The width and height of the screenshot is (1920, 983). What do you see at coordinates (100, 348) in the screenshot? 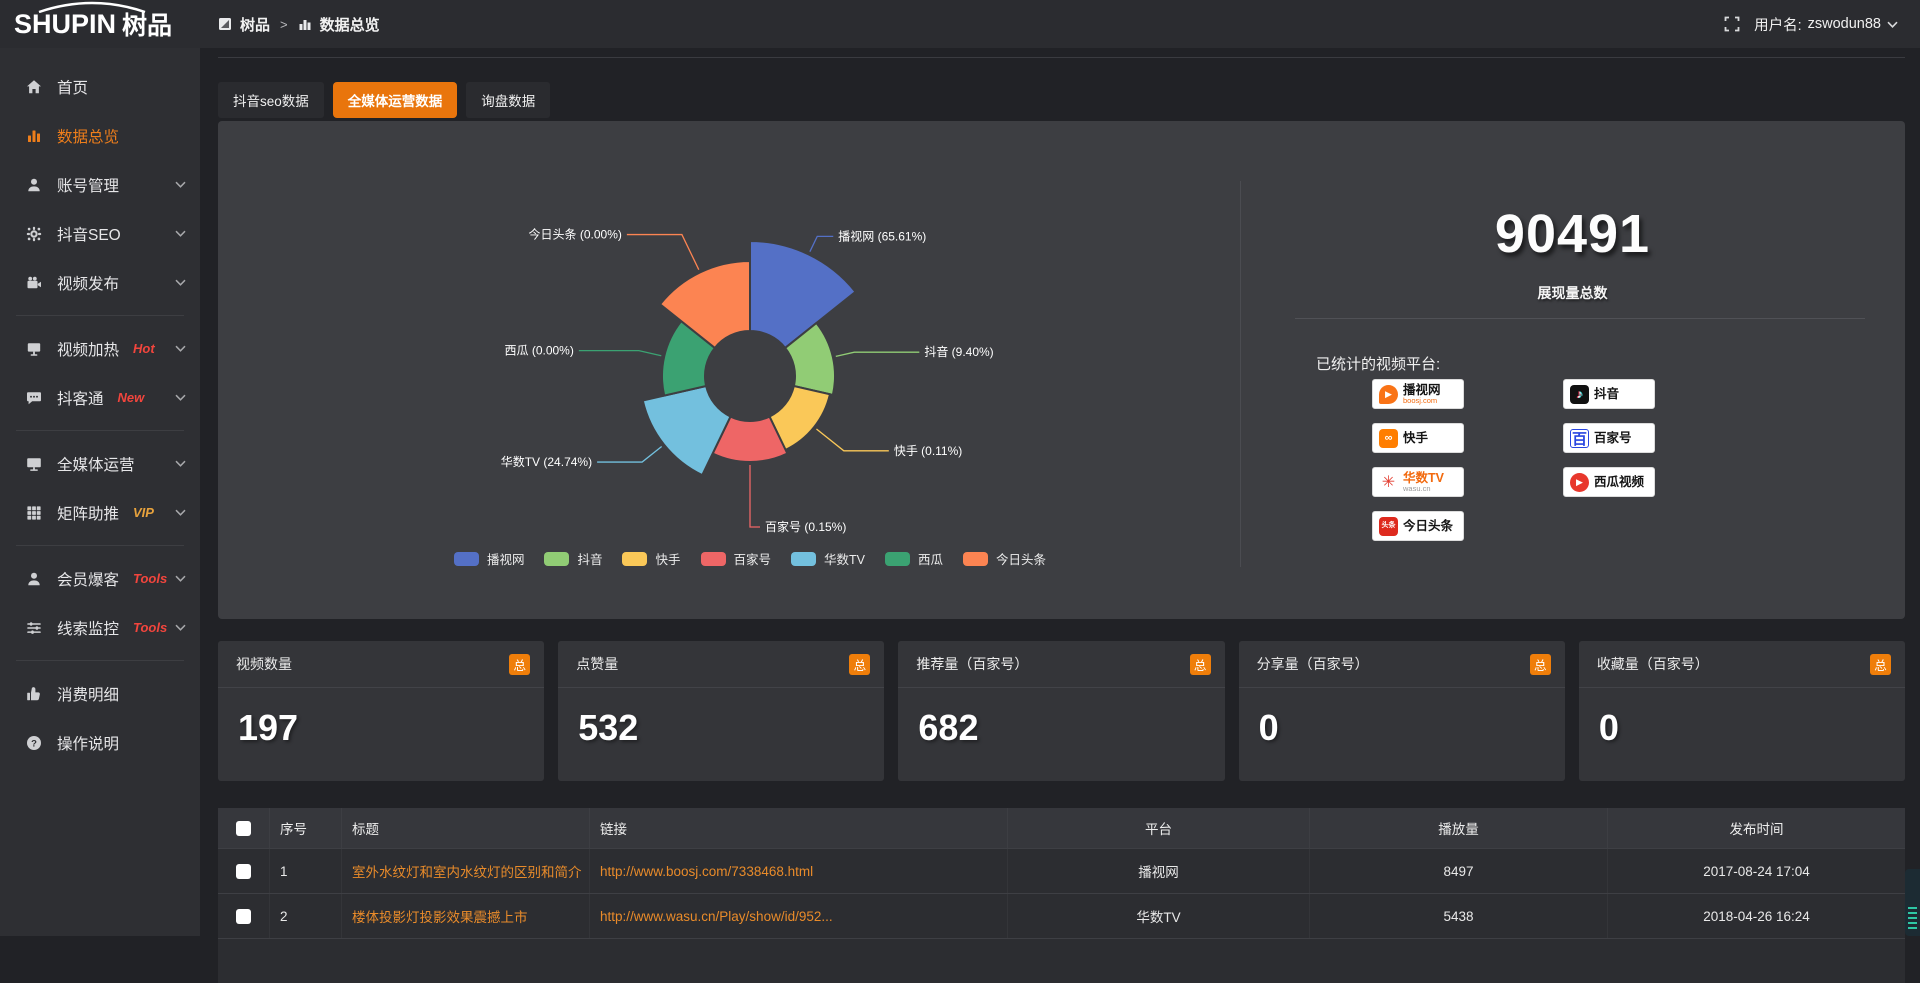
I see `sidebar-item-6: 视频加热 Hot` at bounding box center [100, 348].